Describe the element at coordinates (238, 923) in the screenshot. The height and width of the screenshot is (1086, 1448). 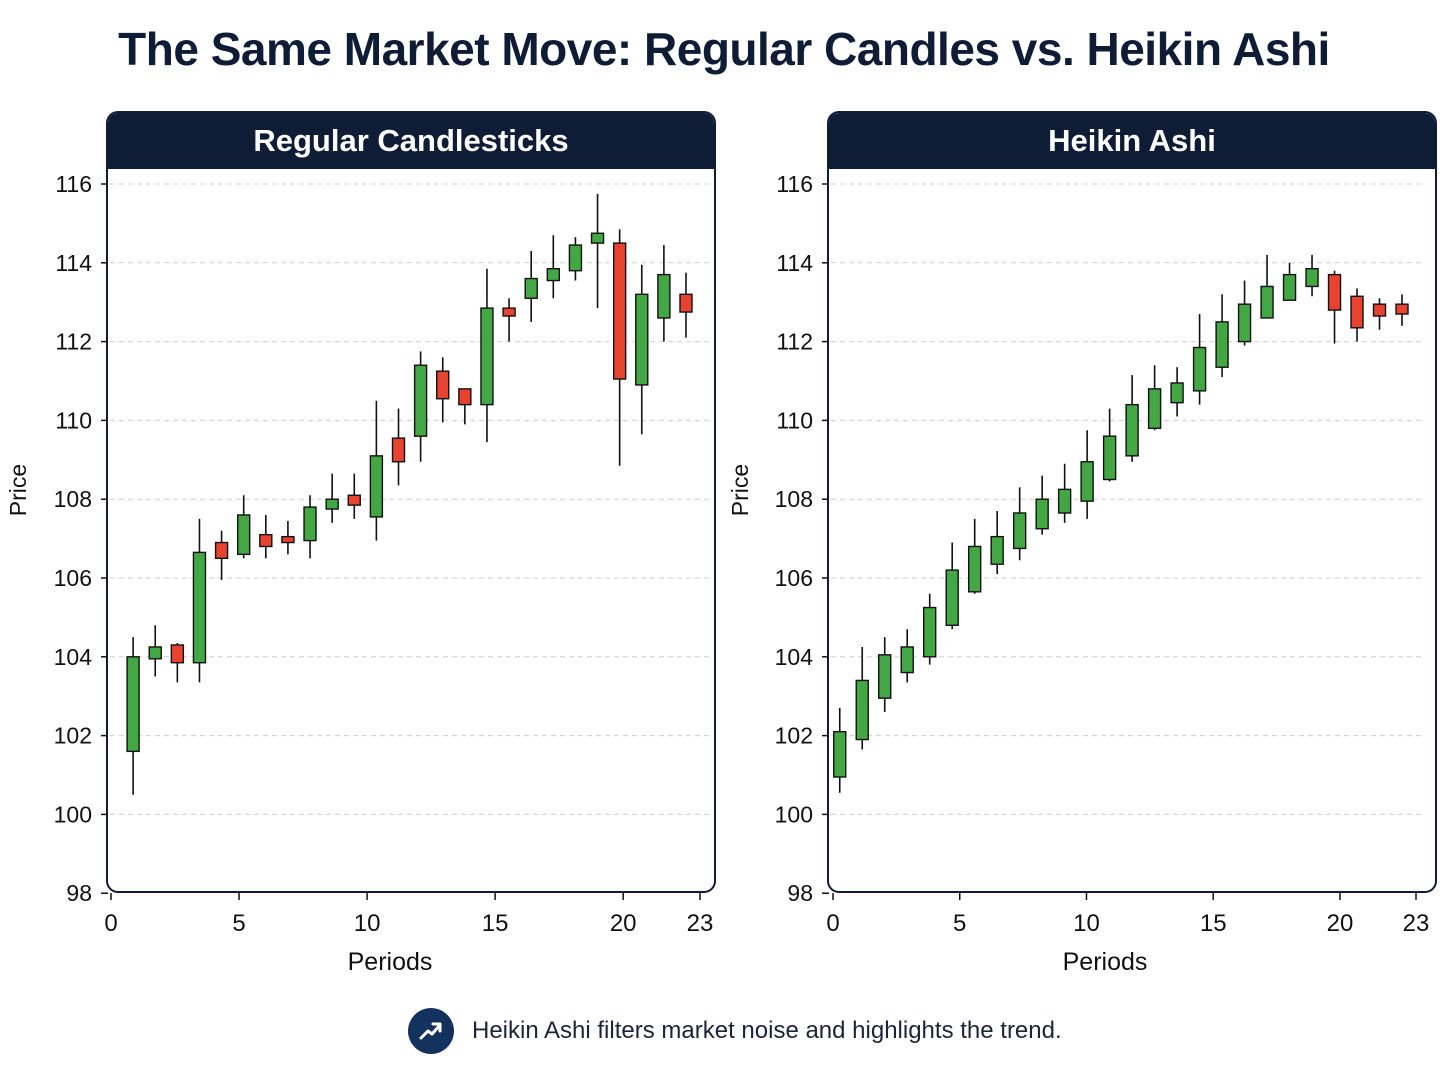
I see `regular-x-tick-label: 5` at that location.